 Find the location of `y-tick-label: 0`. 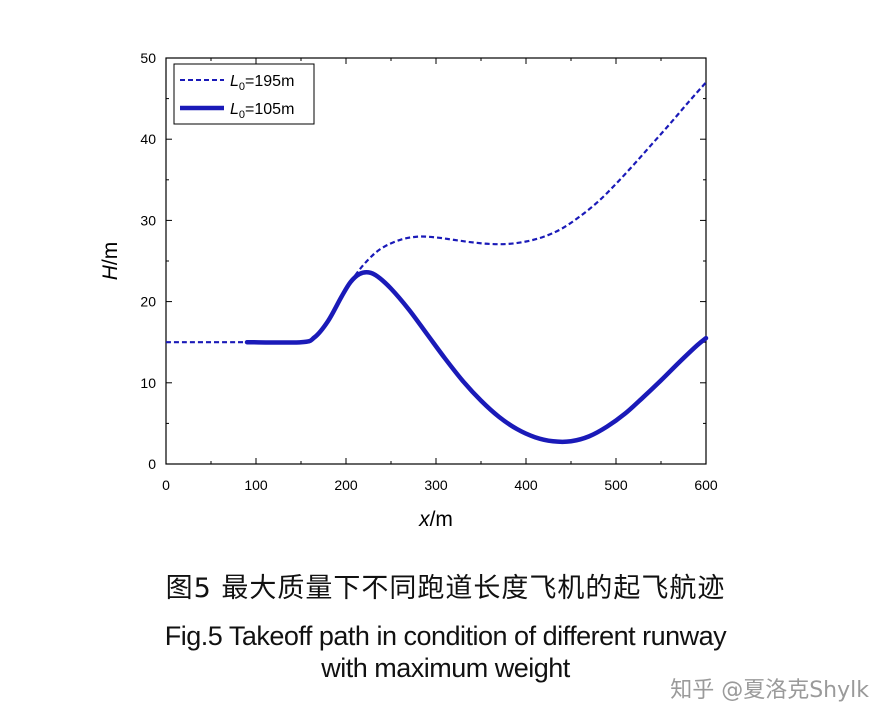

y-tick-label: 0 is located at coordinates (152, 464).